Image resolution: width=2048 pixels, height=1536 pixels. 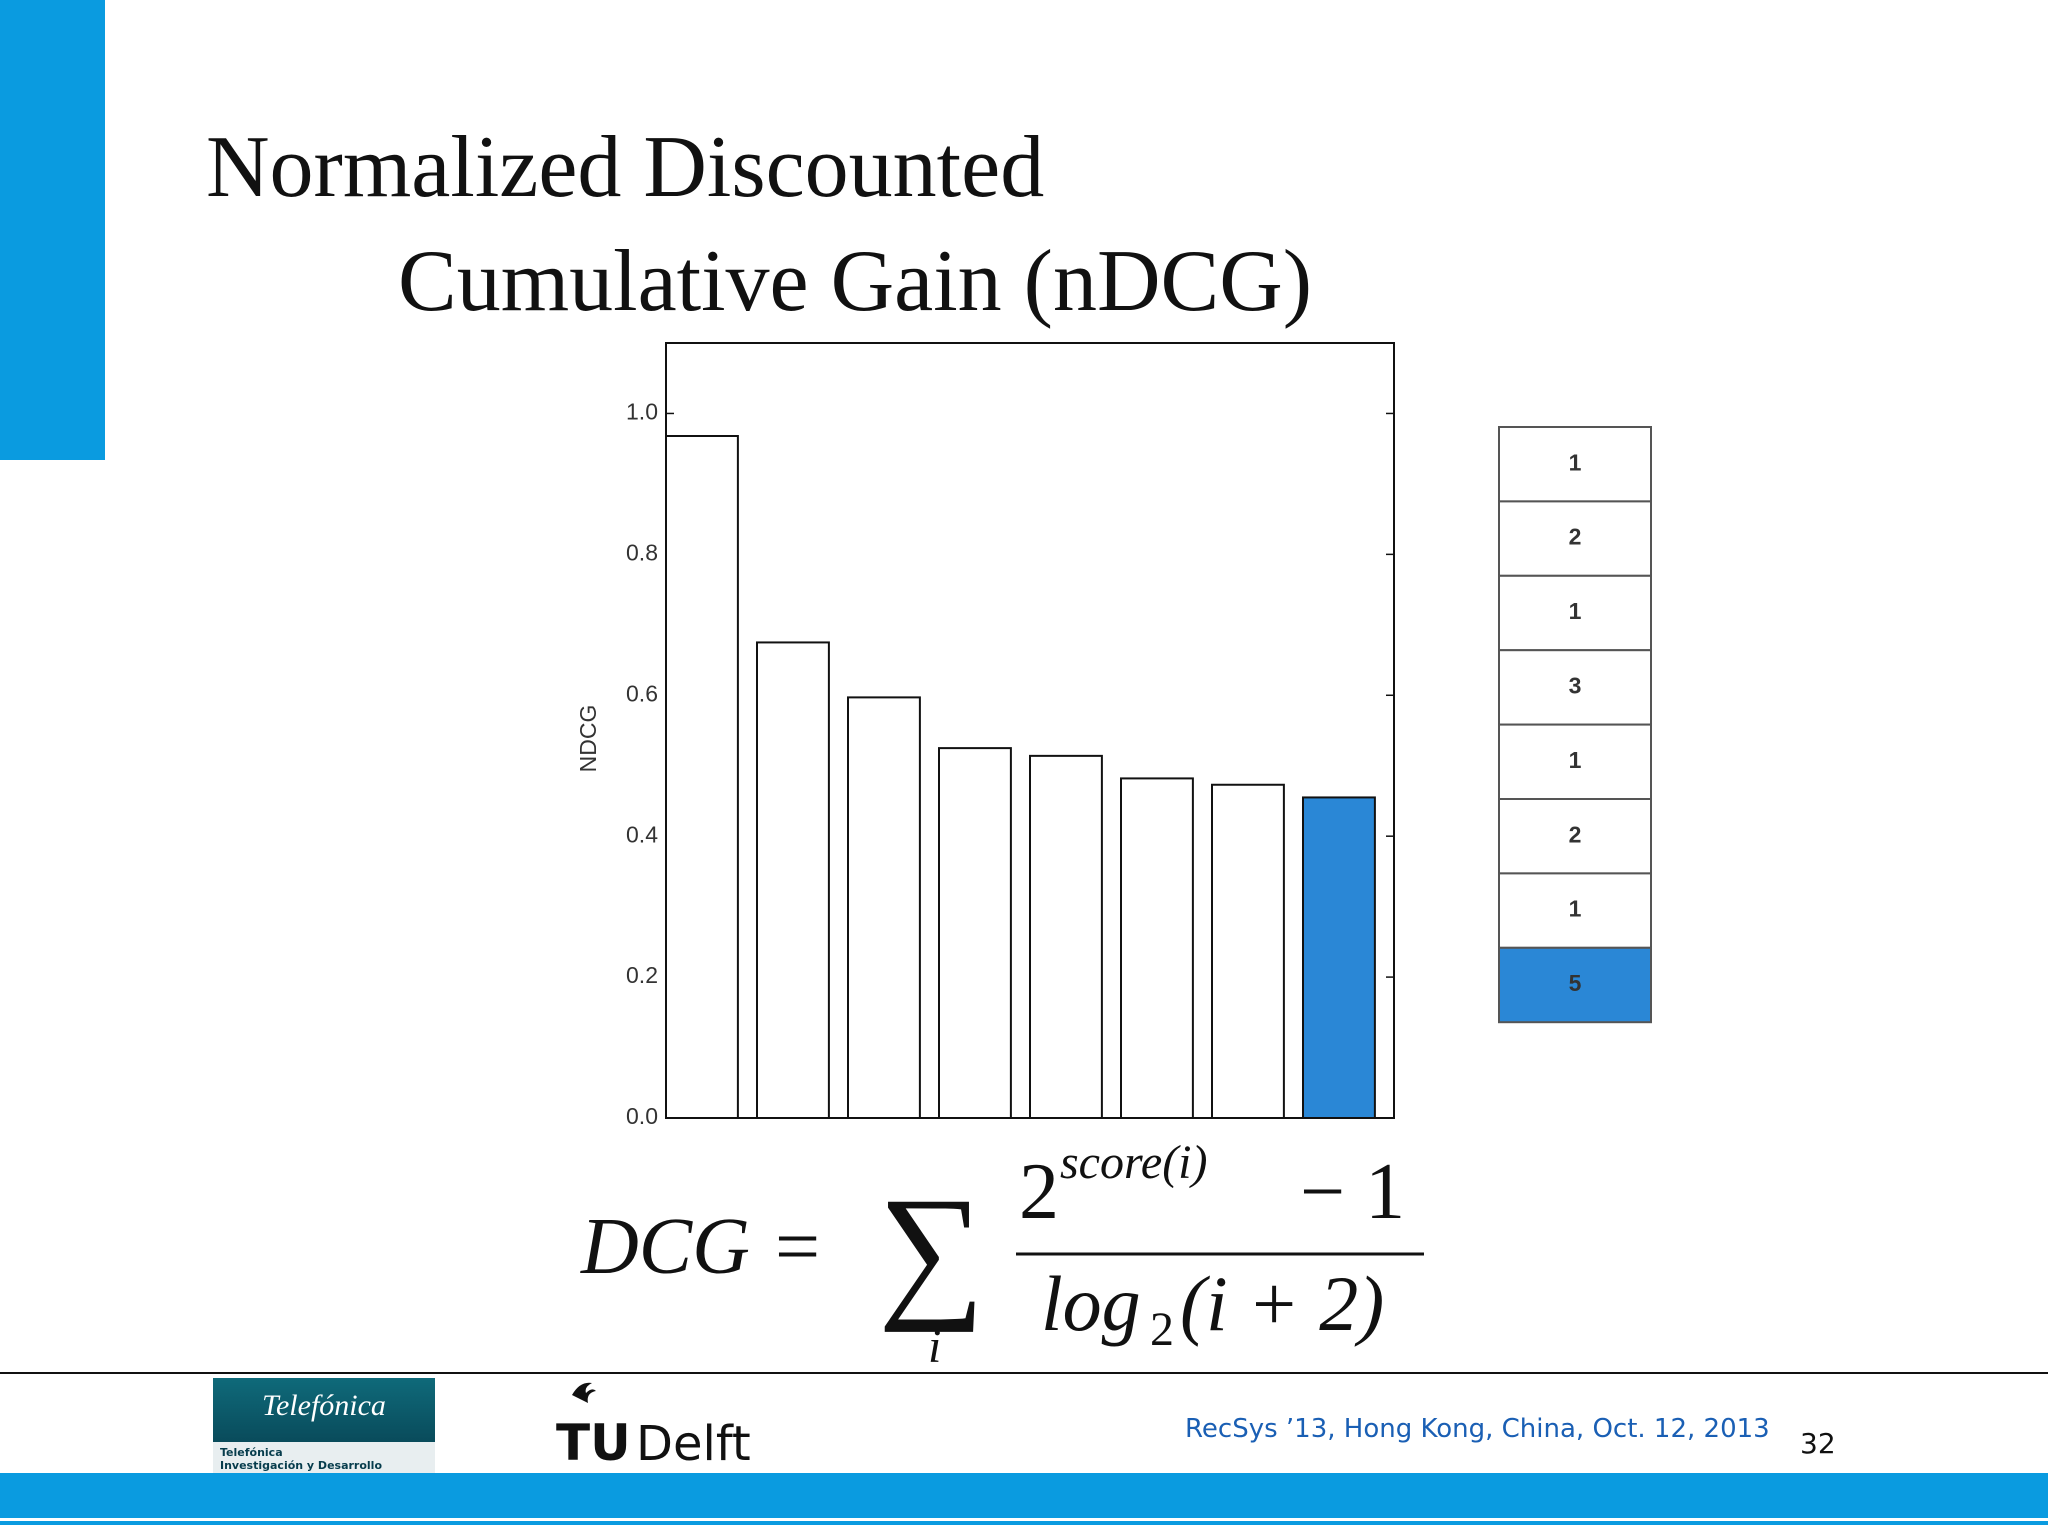 I want to click on y-axis-label: NDCG, so click(x=588, y=739).